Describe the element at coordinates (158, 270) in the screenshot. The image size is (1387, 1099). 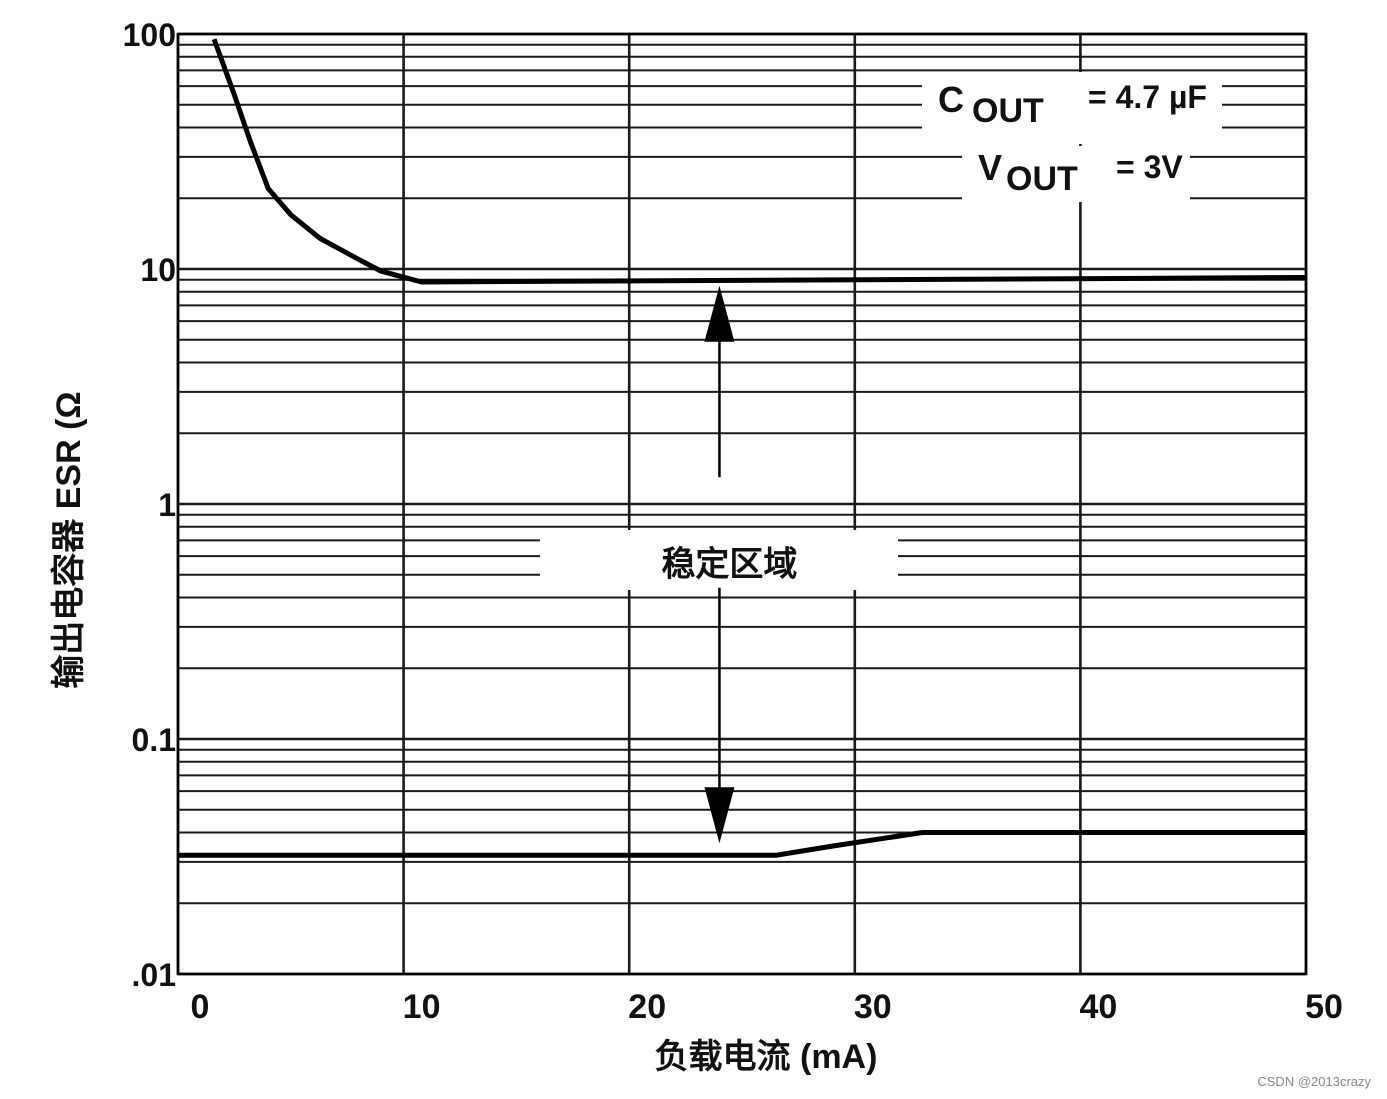
I see `y-tick-label: 10` at that location.